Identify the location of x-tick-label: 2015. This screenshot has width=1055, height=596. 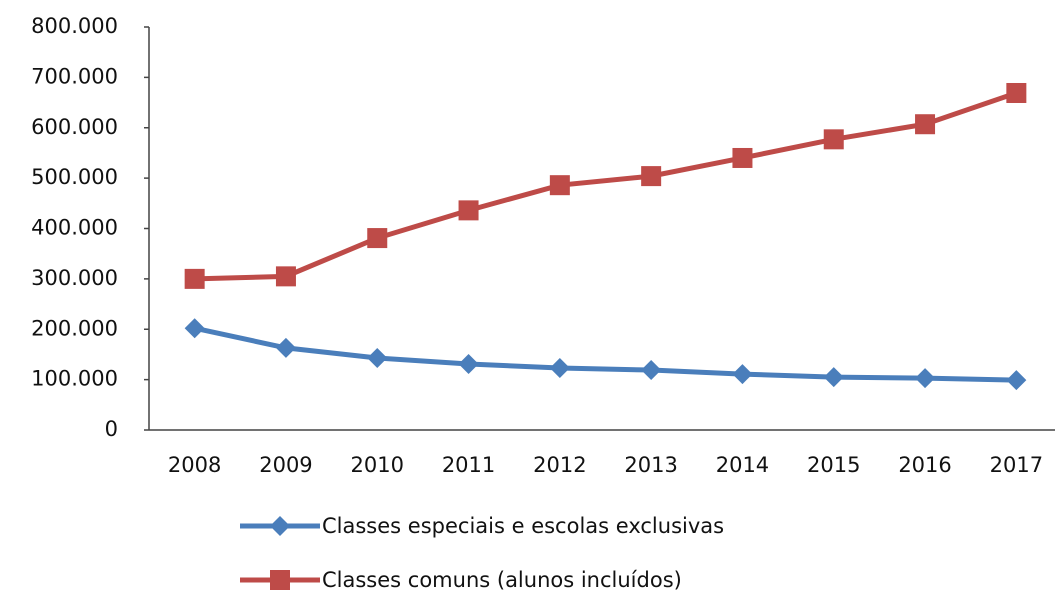
(833, 465).